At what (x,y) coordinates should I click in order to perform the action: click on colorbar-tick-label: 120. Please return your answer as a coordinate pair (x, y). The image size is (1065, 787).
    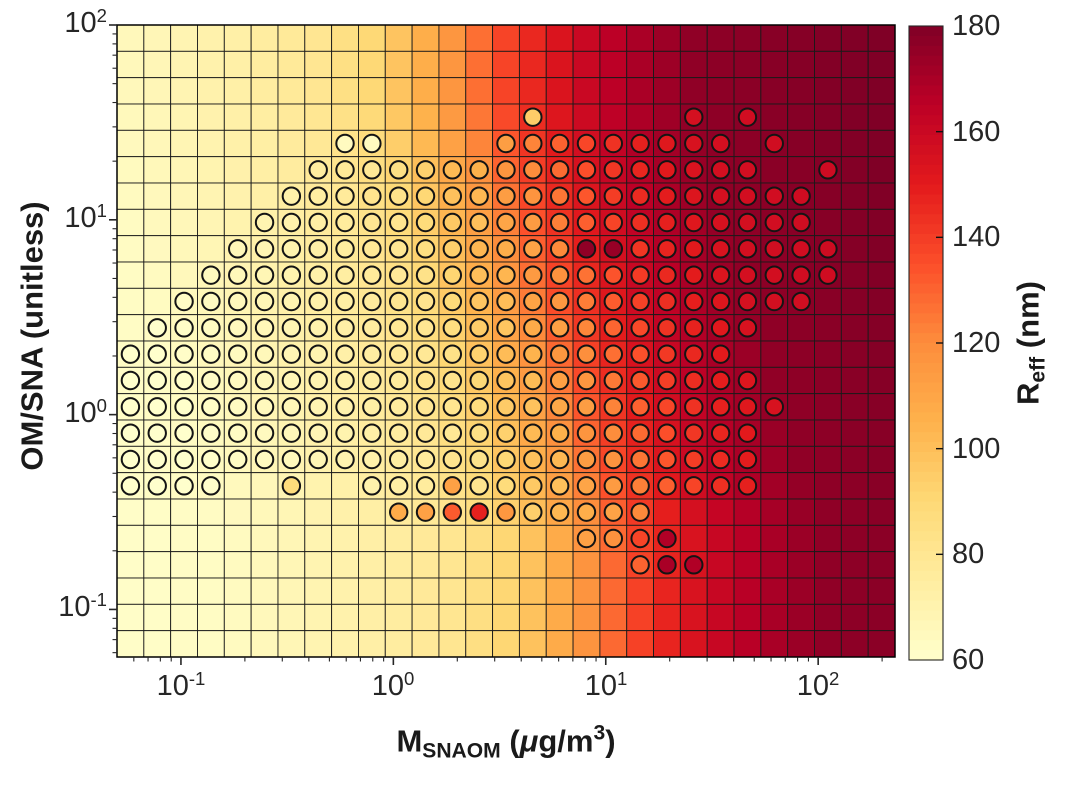
    Looking at the image, I should click on (976, 343).